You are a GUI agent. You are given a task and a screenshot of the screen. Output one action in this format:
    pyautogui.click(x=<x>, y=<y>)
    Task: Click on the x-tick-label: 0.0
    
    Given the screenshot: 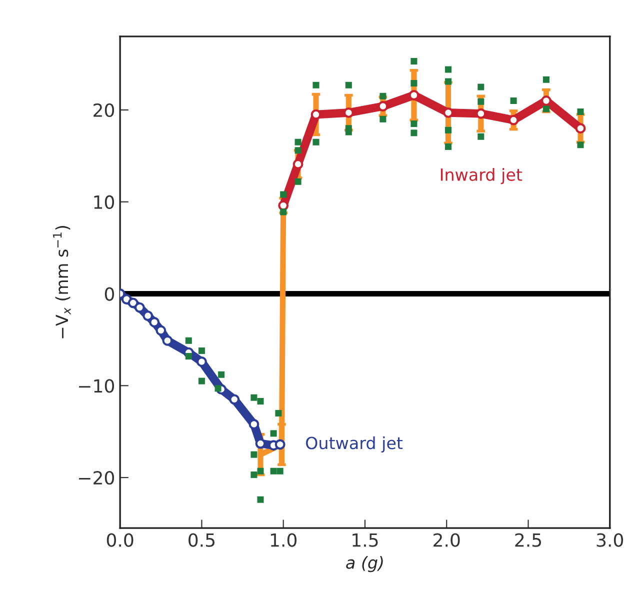 What is the action you would take?
    pyautogui.click(x=120, y=540)
    